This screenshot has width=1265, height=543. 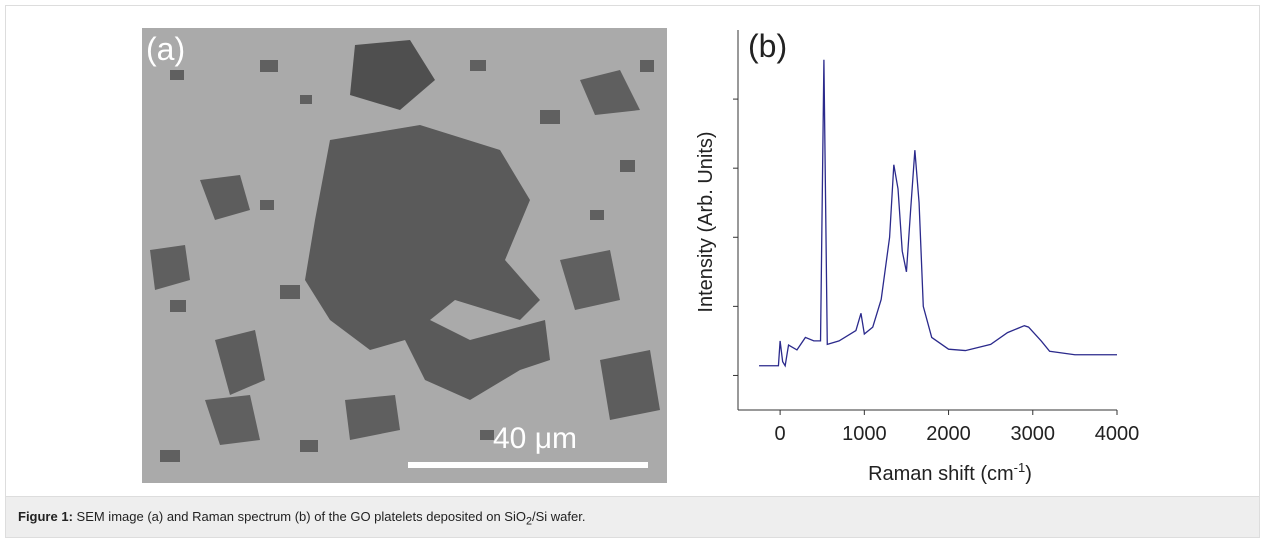 What do you see at coordinates (767, 46) in the screenshot?
I see `panel-b-label: (b)` at bounding box center [767, 46].